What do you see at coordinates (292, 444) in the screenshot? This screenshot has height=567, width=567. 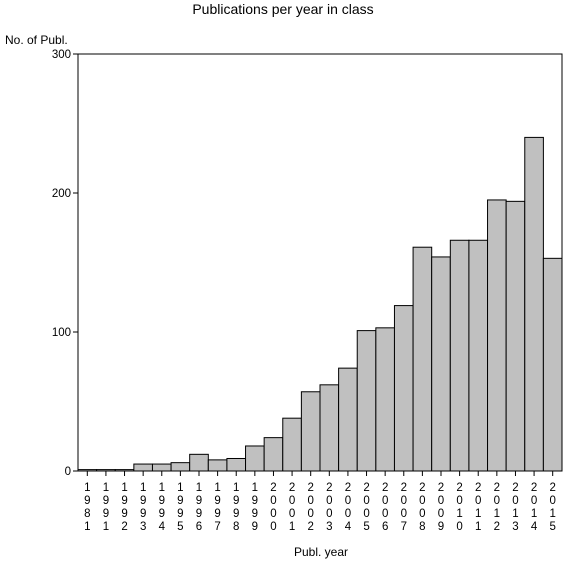 I see `bar-2001` at bounding box center [292, 444].